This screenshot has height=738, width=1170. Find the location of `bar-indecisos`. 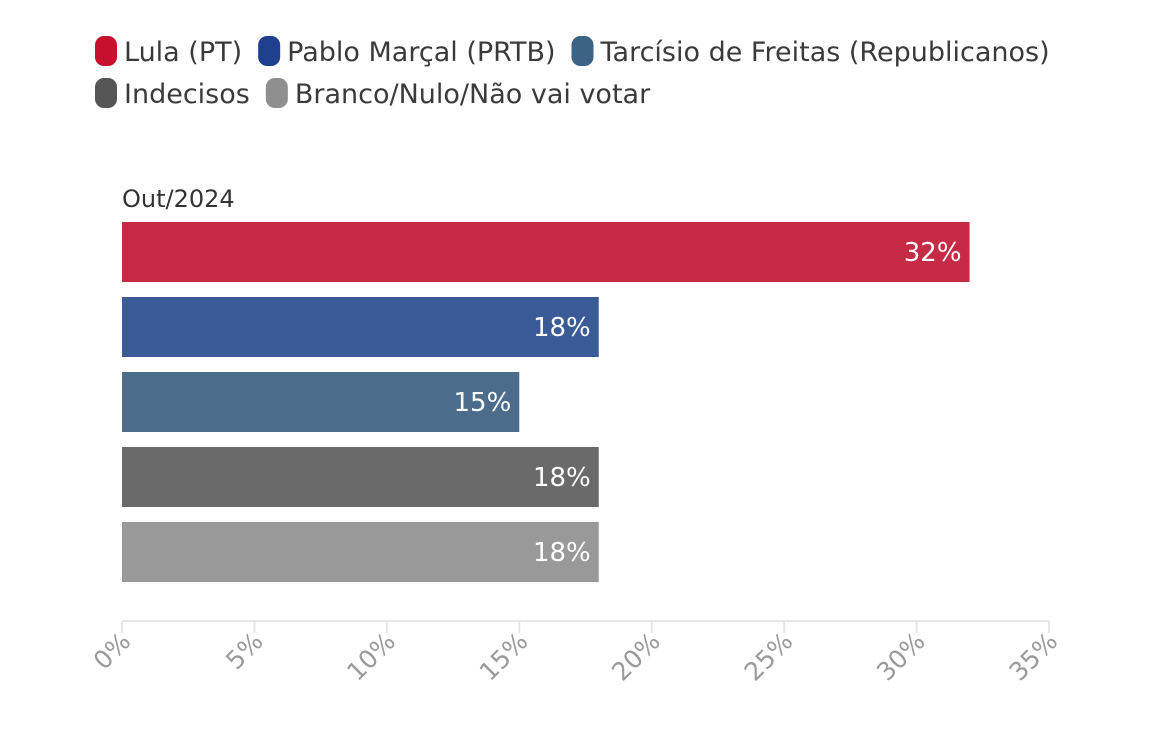

bar-indecisos is located at coordinates (360, 477).